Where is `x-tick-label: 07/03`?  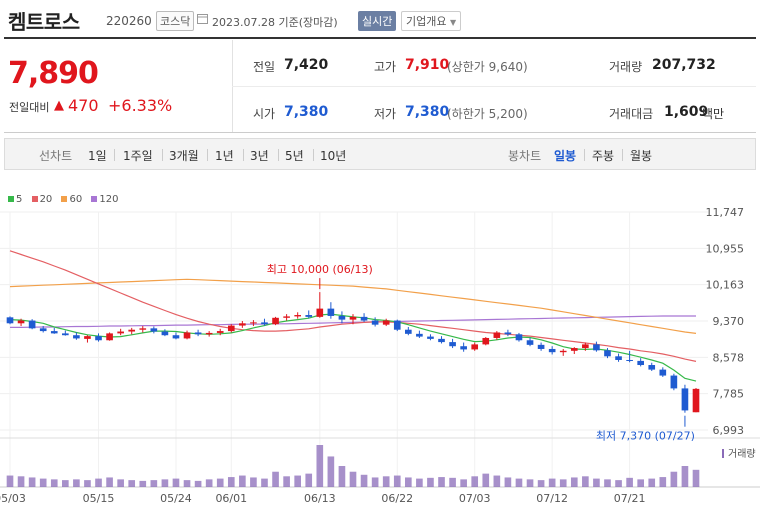
x-tick-label: 07/03 is located at coordinates (475, 498).